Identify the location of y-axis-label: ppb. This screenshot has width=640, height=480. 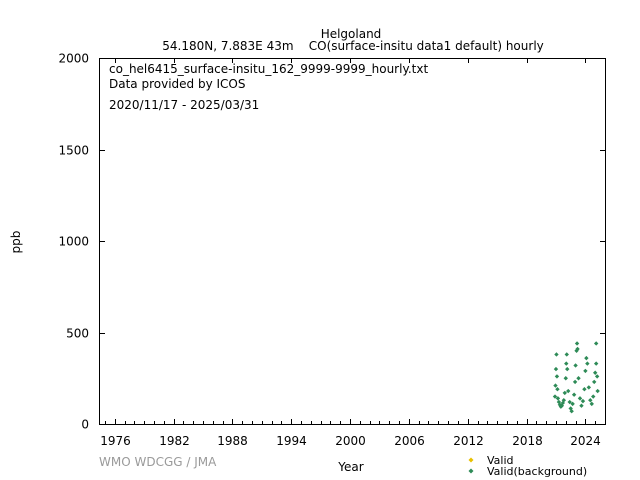
(16, 242).